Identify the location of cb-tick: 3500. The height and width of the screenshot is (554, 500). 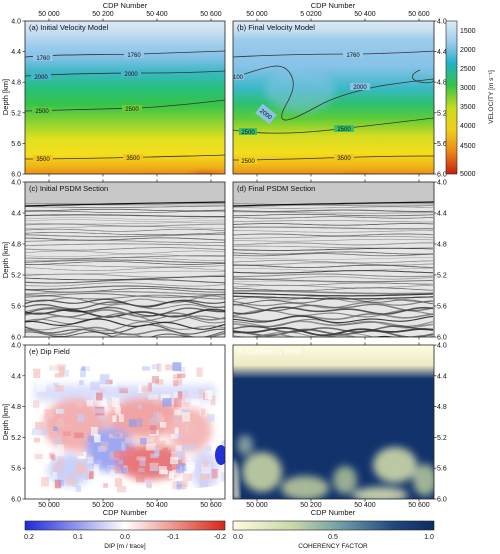
(468, 107).